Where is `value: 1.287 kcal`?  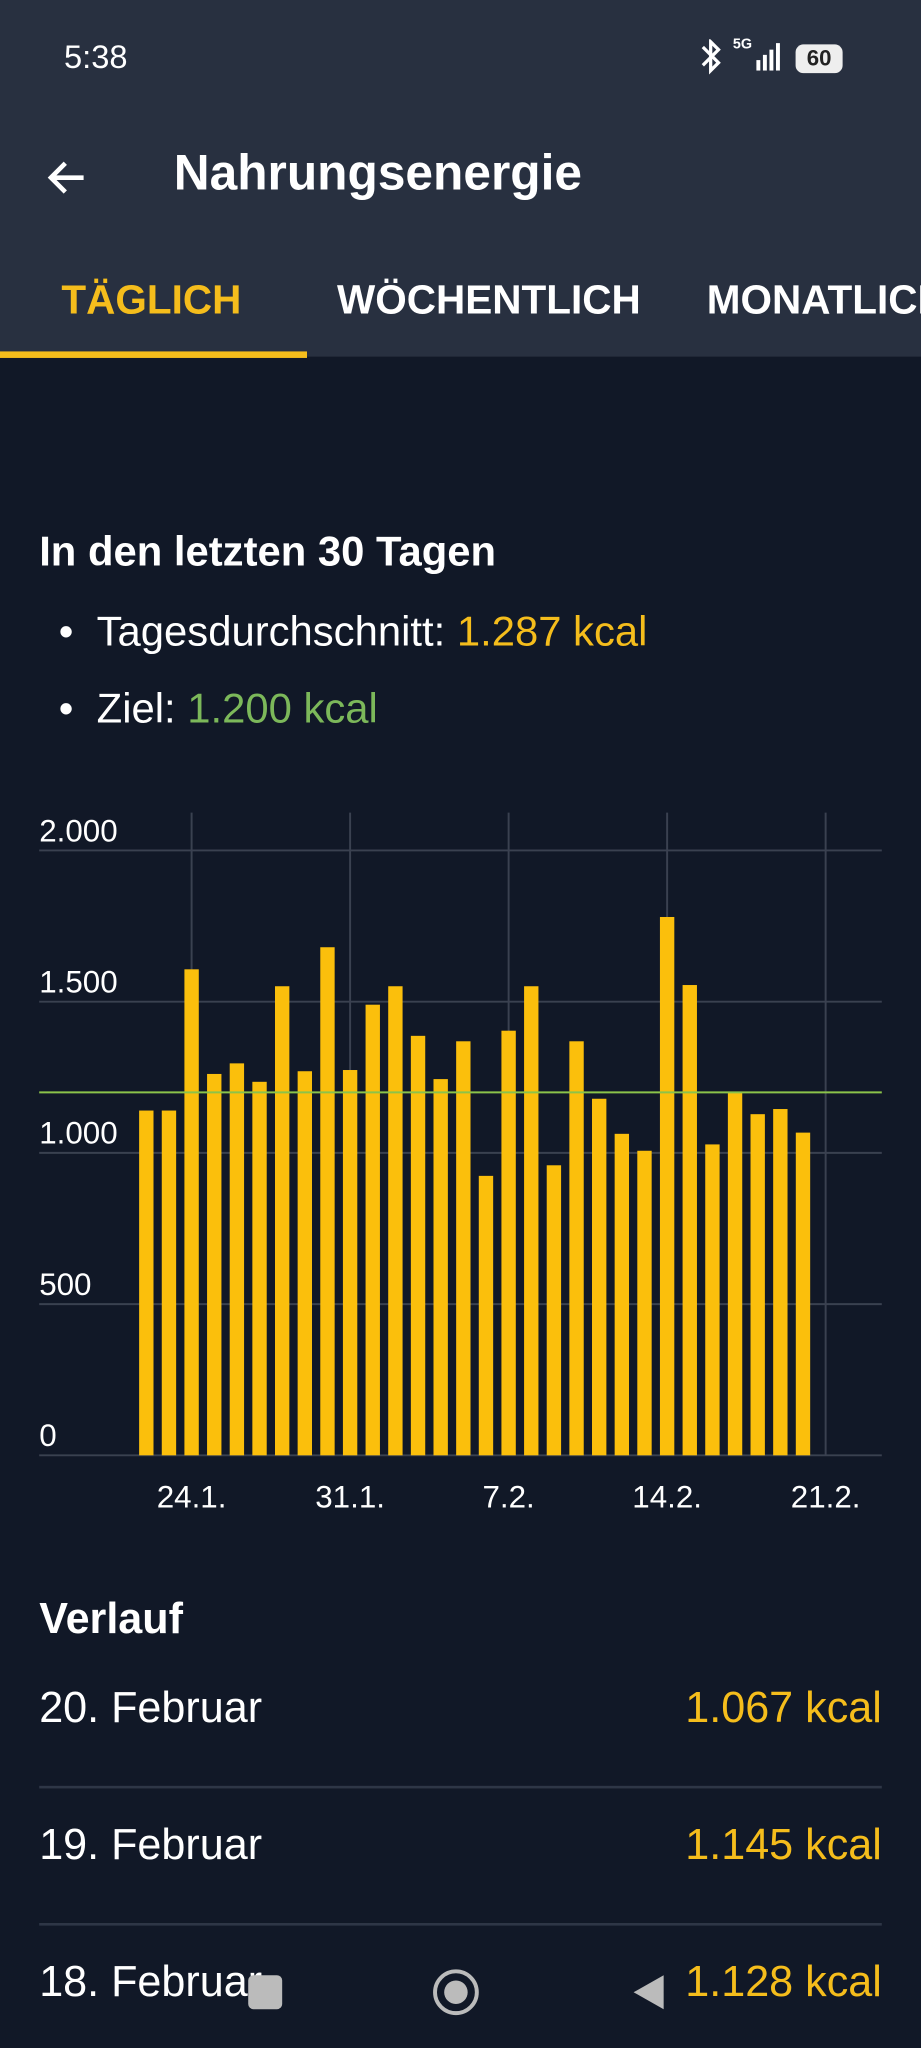 value: 1.287 kcal is located at coordinates (552, 631).